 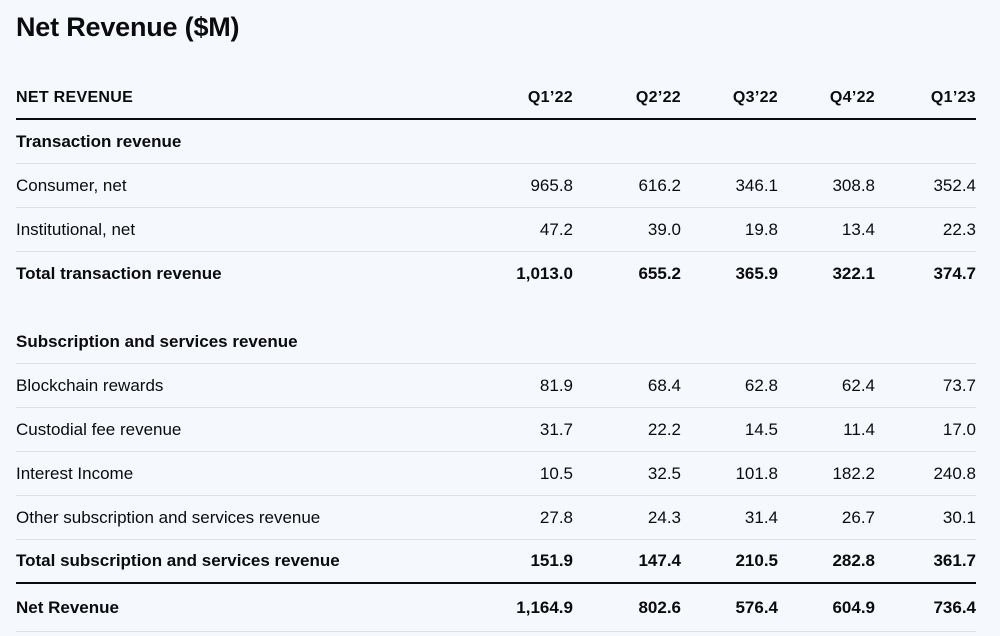 I want to click on table-cell: 308.8, so click(x=853, y=185).